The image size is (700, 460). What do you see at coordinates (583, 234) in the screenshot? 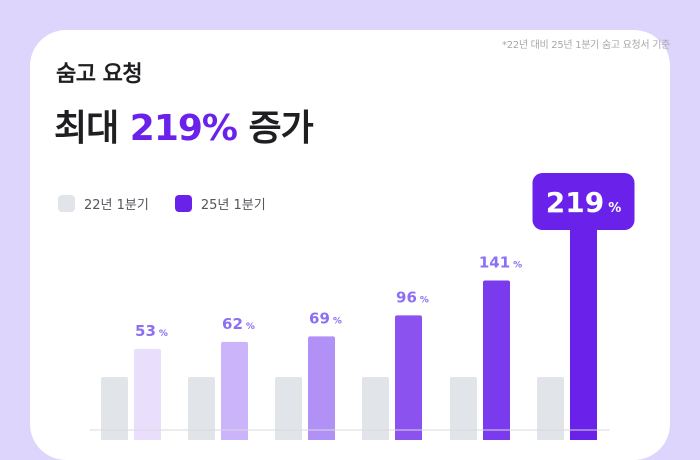
I see `callout-pointer` at bounding box center [583, 234].